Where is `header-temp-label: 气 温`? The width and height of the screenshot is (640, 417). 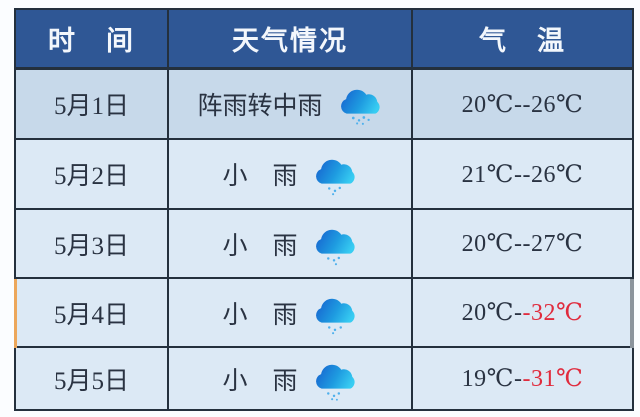
header-temp-label: 气 温 is located at coordinates (522, 41).